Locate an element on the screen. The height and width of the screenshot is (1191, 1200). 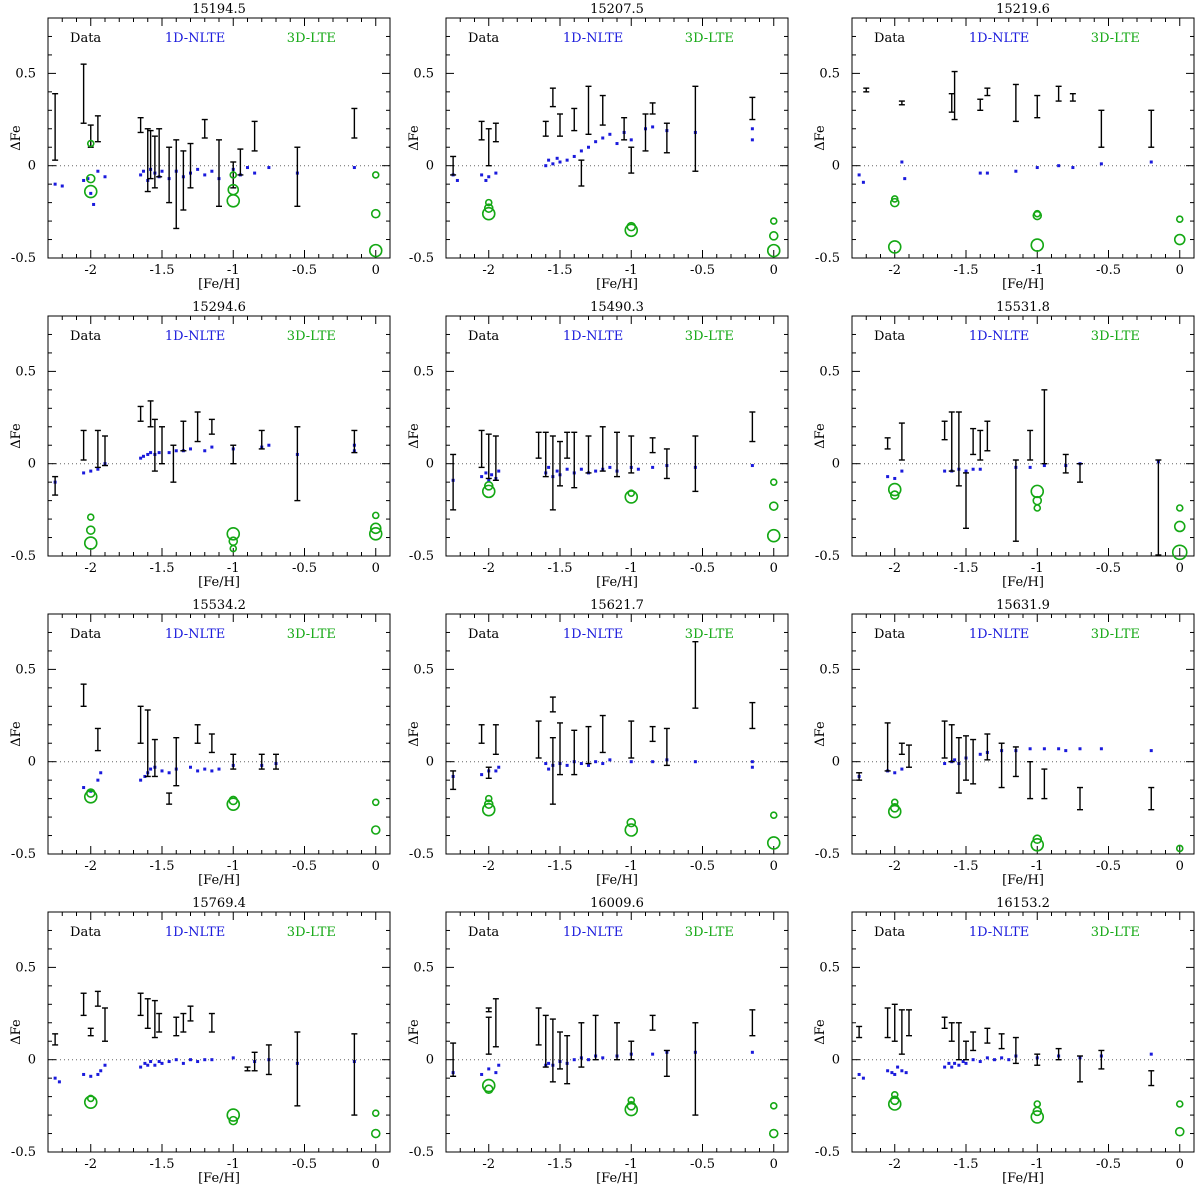
panel-title: 16153.2 is located at coordinates (1023, 903).